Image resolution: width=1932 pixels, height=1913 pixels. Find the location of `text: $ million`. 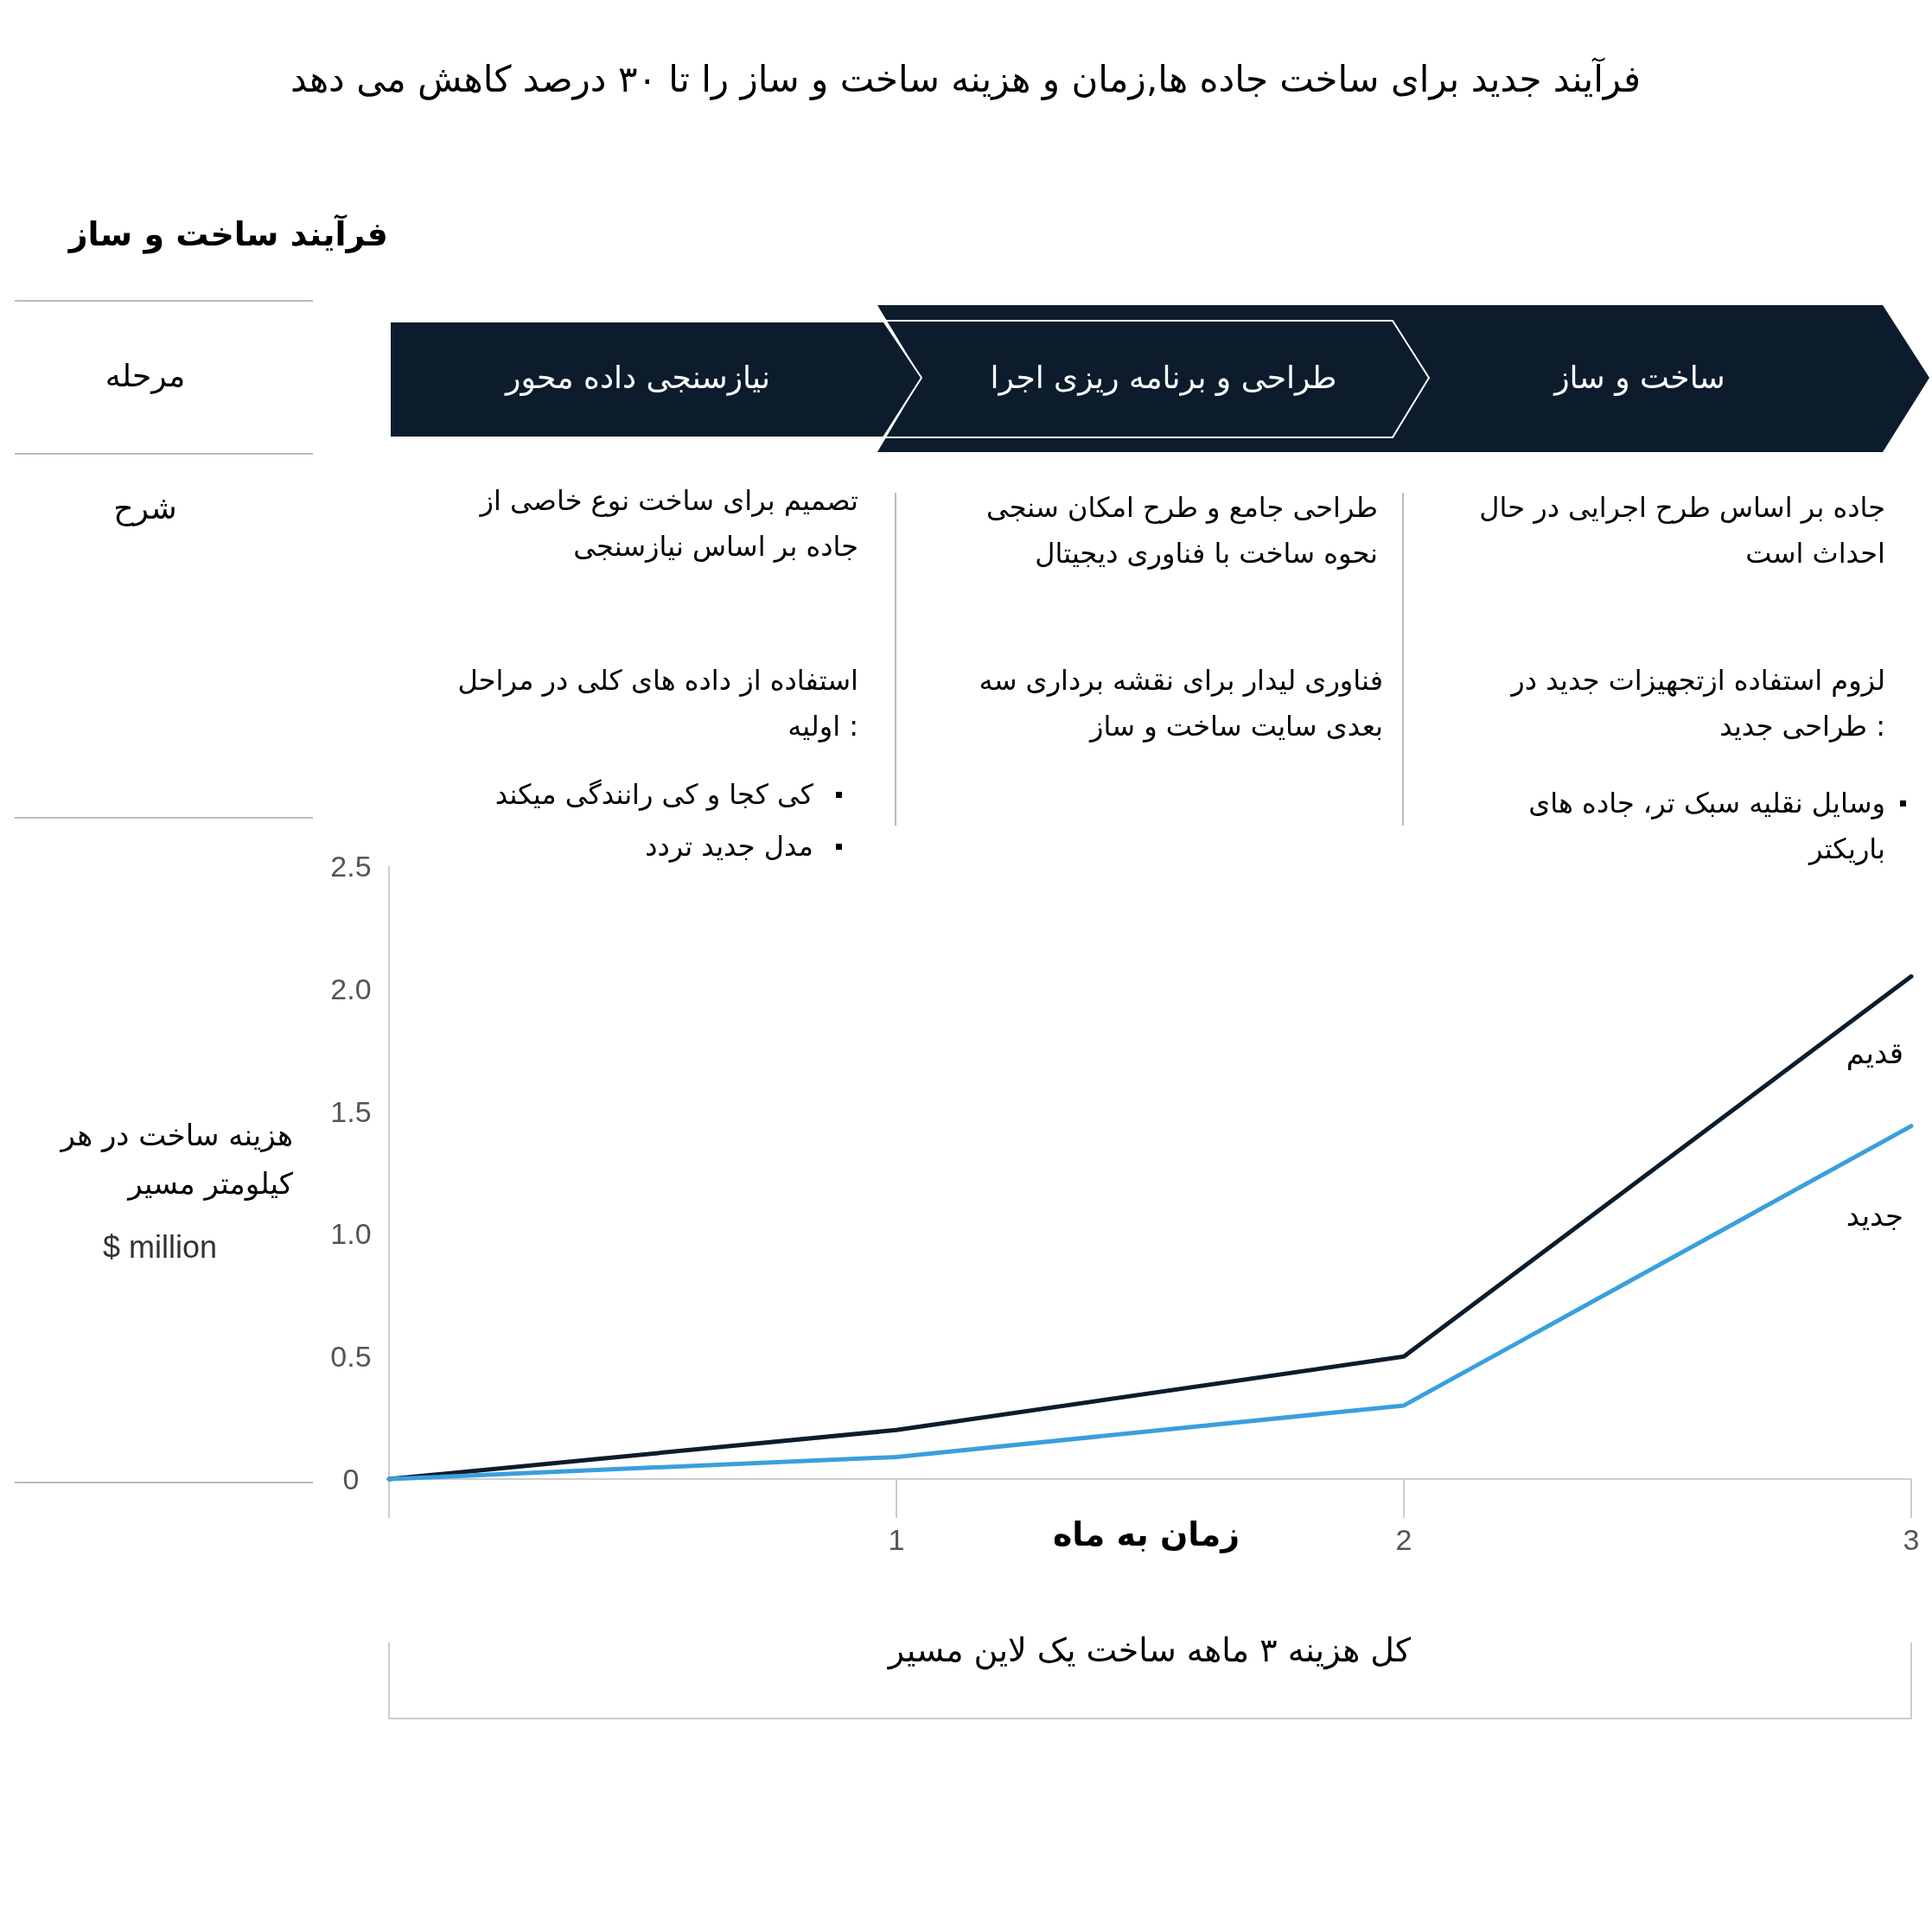

text: $ million is located at coordinates (160, 1247).